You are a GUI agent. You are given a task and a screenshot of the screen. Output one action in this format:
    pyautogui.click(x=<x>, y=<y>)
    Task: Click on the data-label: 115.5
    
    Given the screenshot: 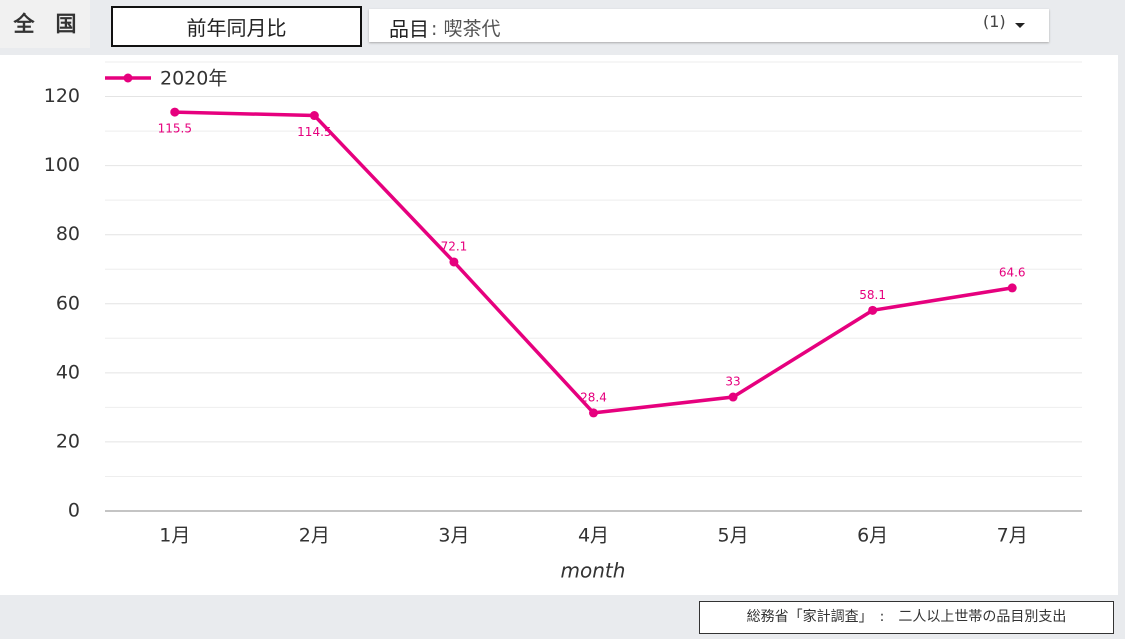 What is the action you would take?
    pyautogui.click(x=175, y=129)
    